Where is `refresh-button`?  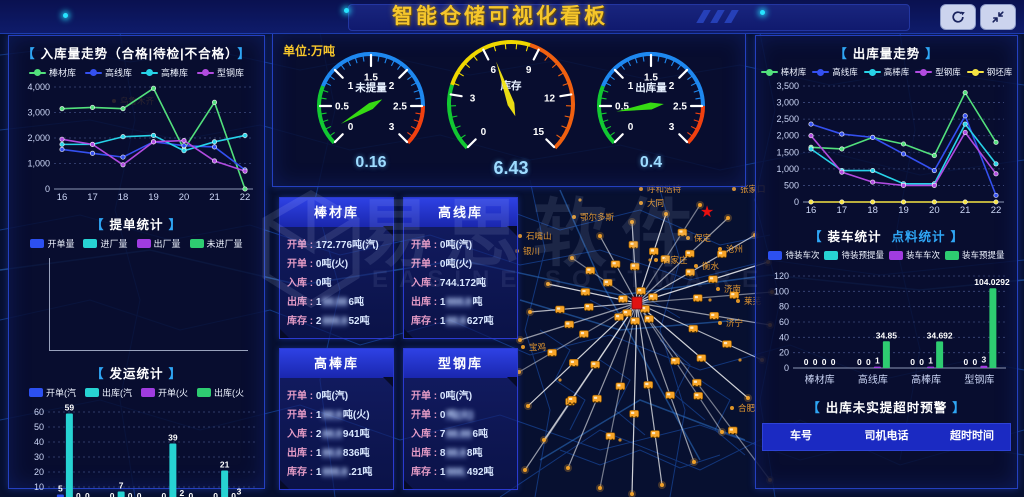
refresh-button is located at coordinates (958, 17).